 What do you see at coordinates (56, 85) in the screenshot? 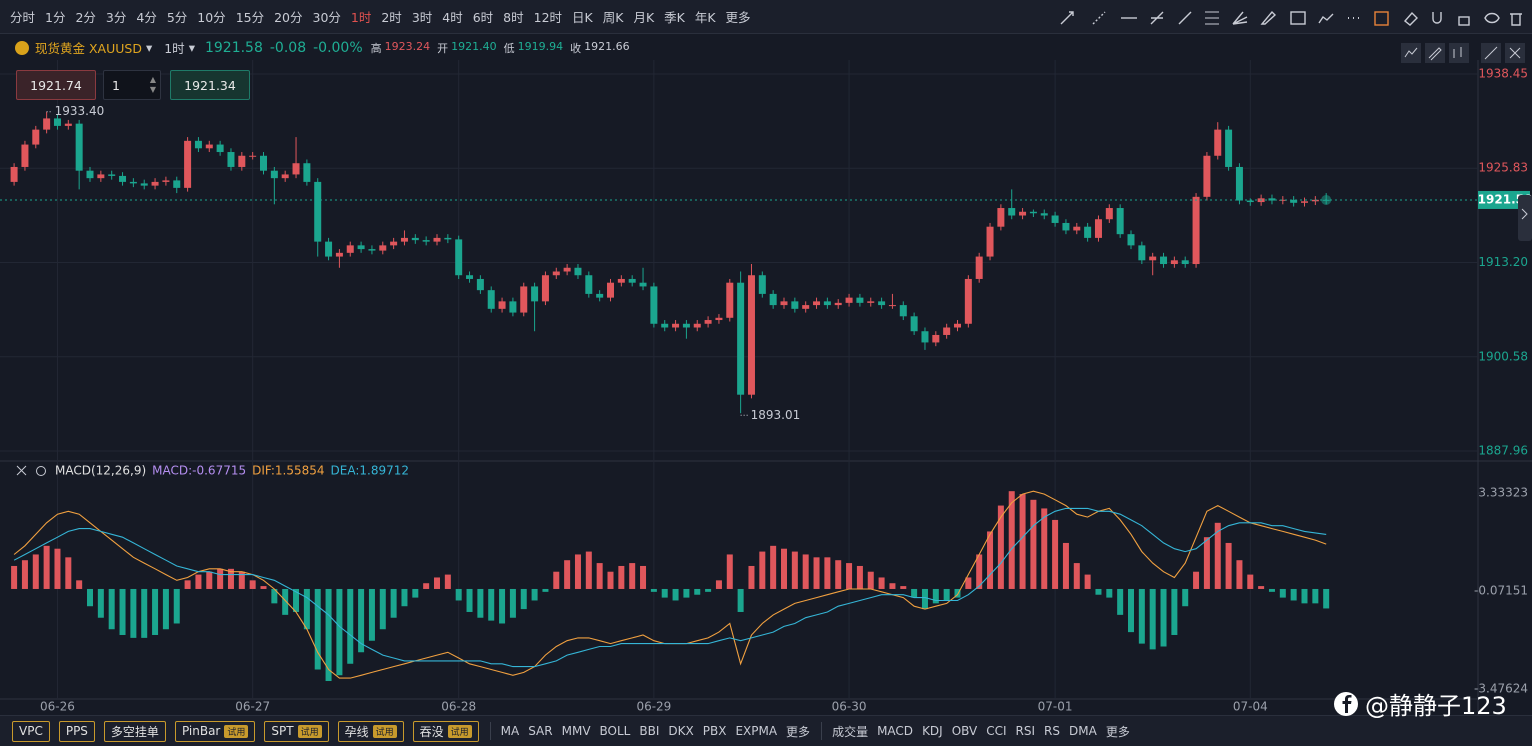
I see `sell-button: 1921.74` at bounding box center [56, 85].